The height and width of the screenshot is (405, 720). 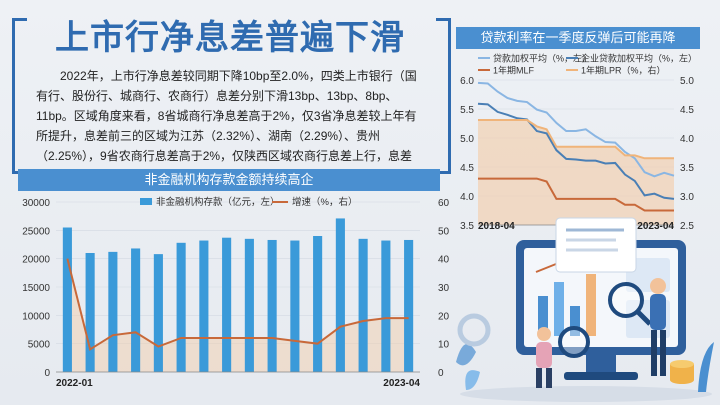 I want to click on legend-label: 贷款加权平均（%，左）, so click(x=542, y=58).